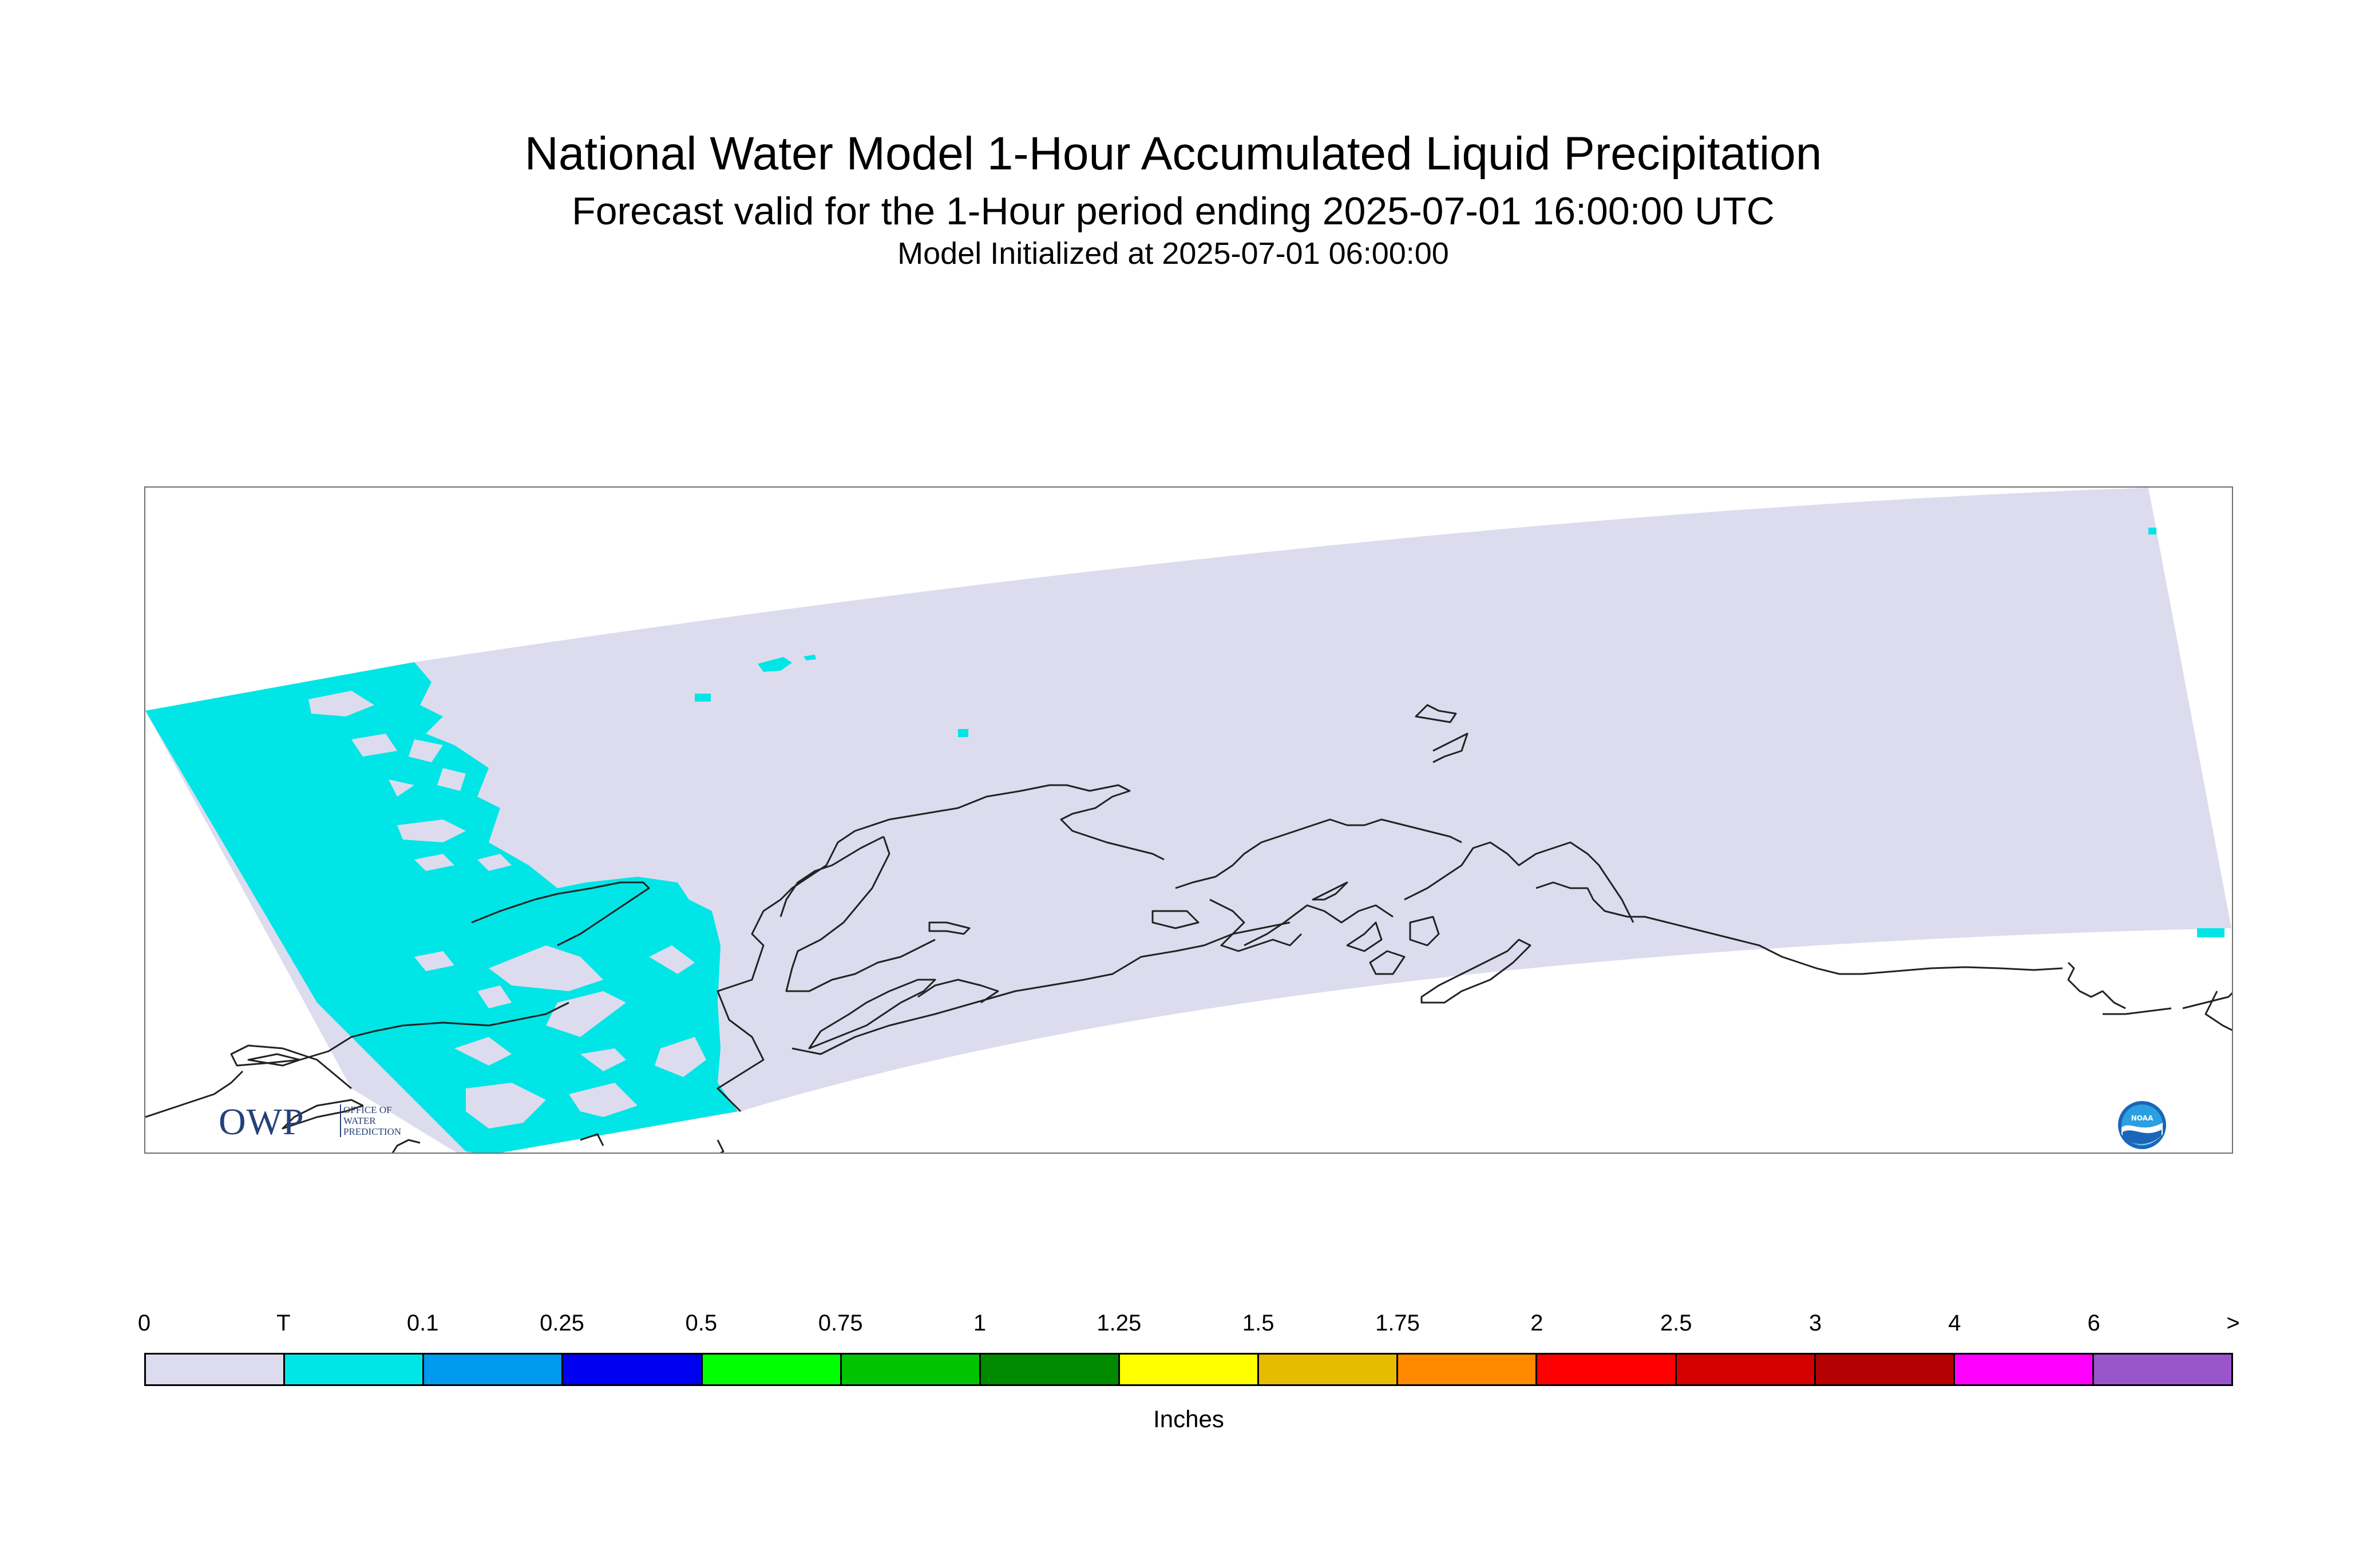  Describe the element at coordinates (562, 1323) in the screenshot. I see `legend-tick-label: 0.25` at that location.